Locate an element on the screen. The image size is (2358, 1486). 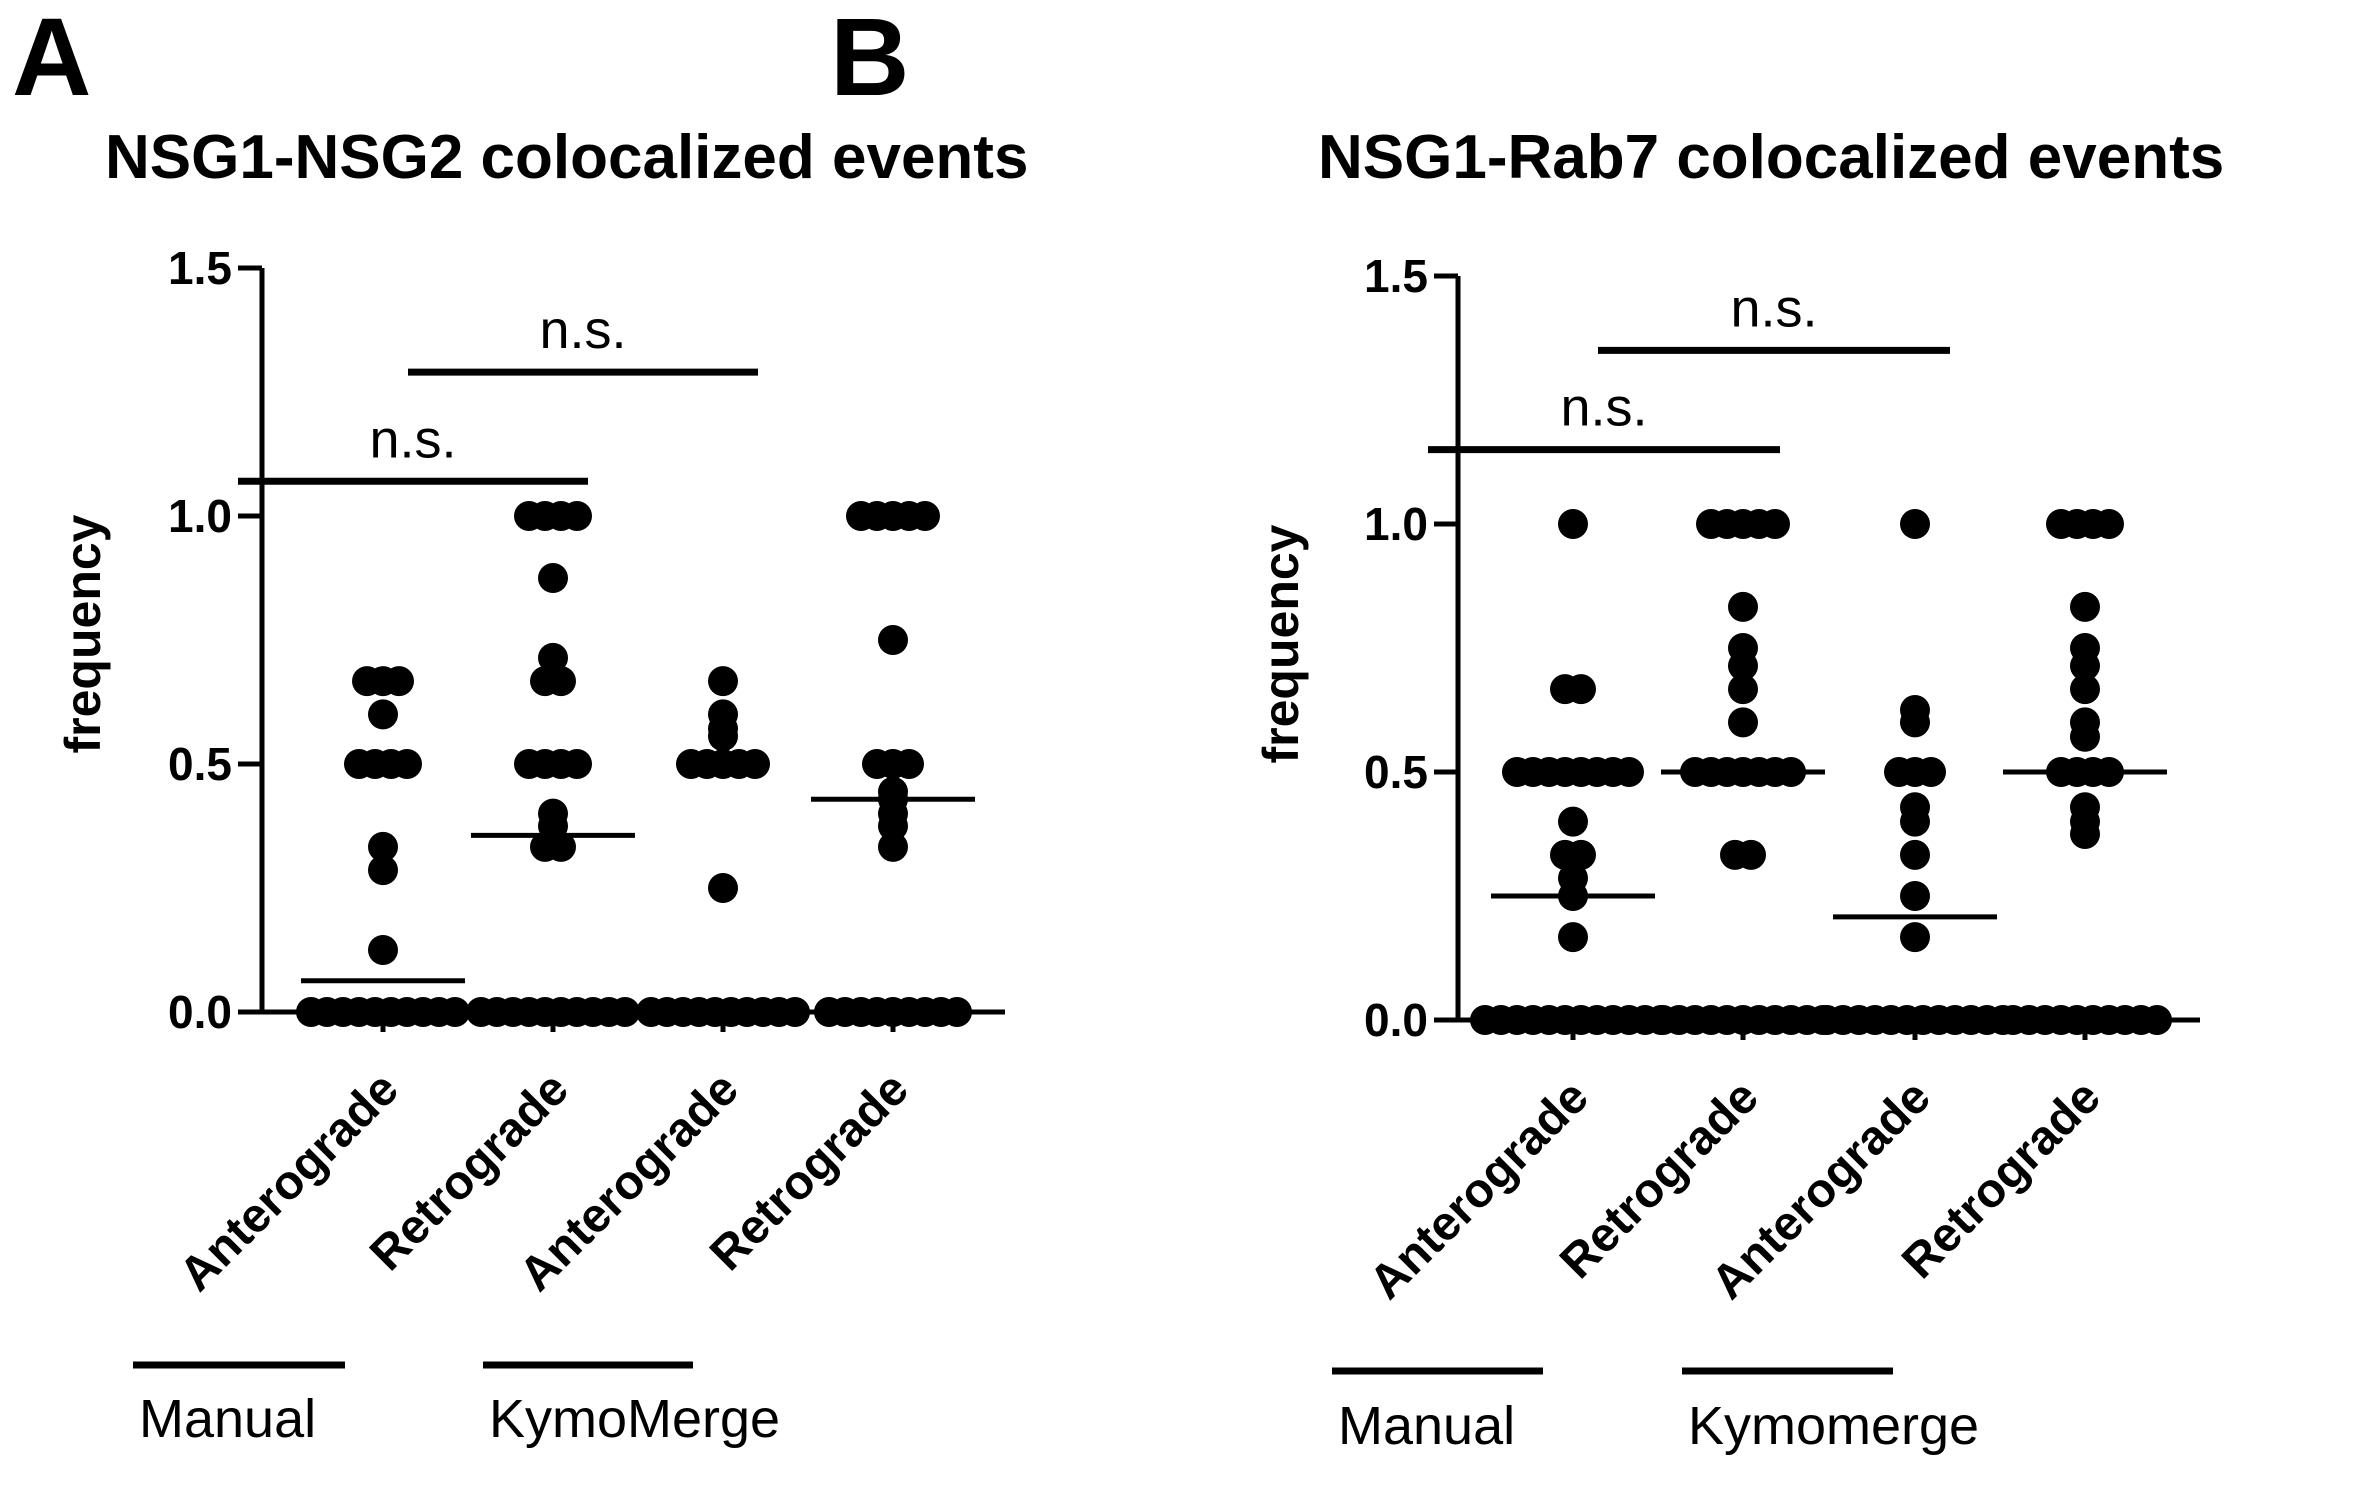
chart-title-b: NSG1-Rab7 colocalized events is located at coordinates (1771, 157).